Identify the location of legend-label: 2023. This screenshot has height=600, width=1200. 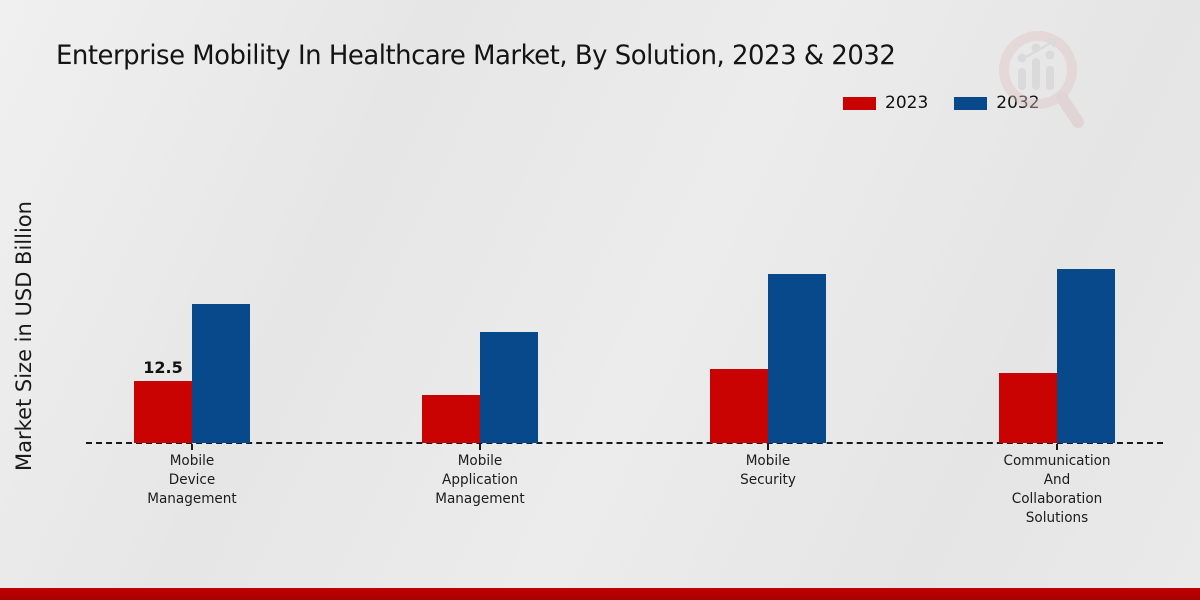
(907, 103).